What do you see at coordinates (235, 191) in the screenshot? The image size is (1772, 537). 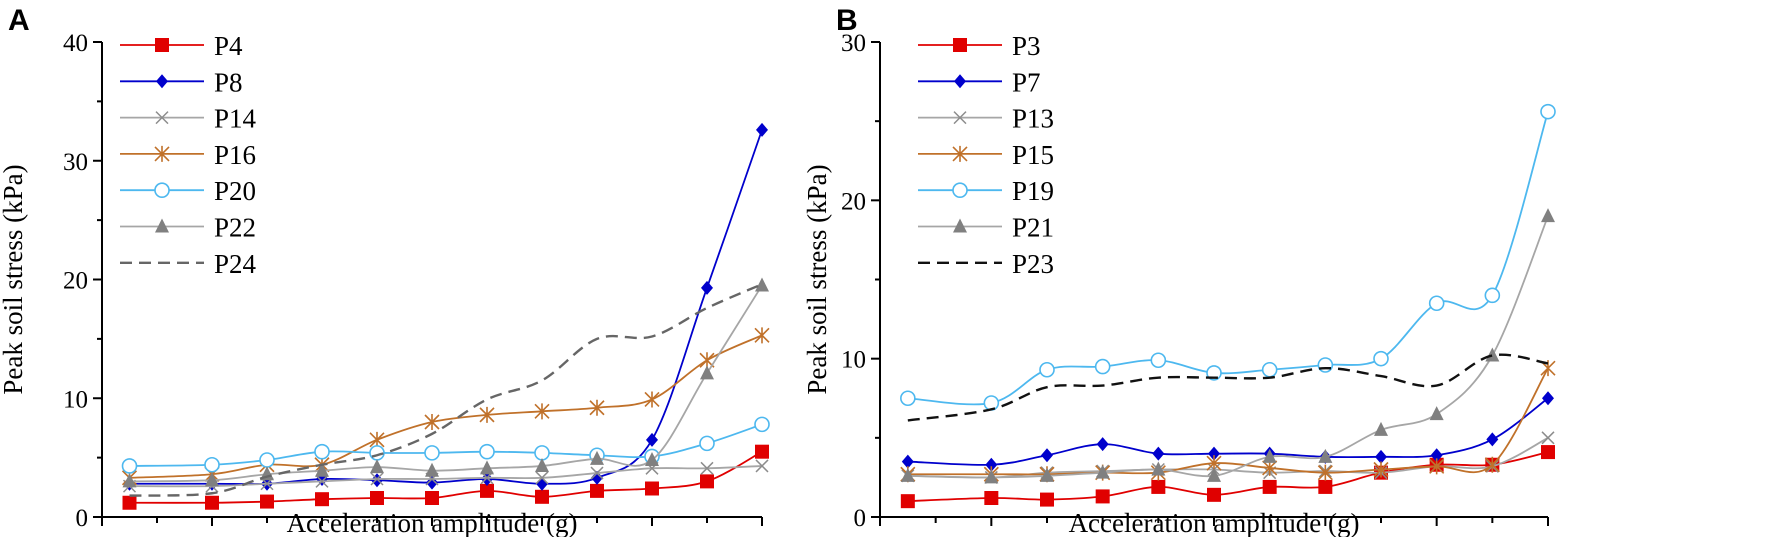 I see `legend-label: P20` at bounding box center [235, 191].